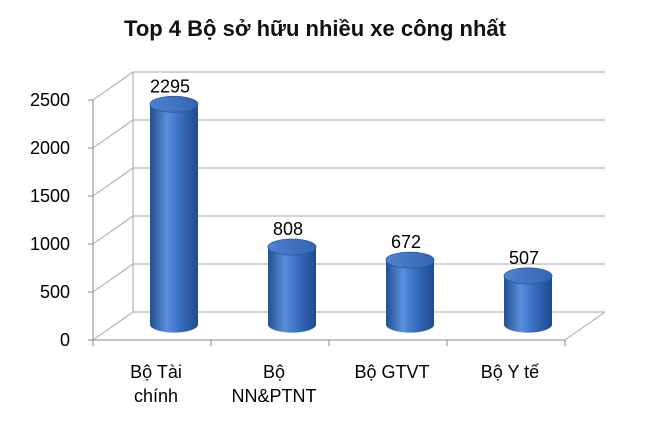 Image resolution: width=660 pixels, height=434 pixels. What do you see at coordinates (50, 244) in the screenshot?
I see `y-tick-label: 1000` at bounding box center [50, 244].